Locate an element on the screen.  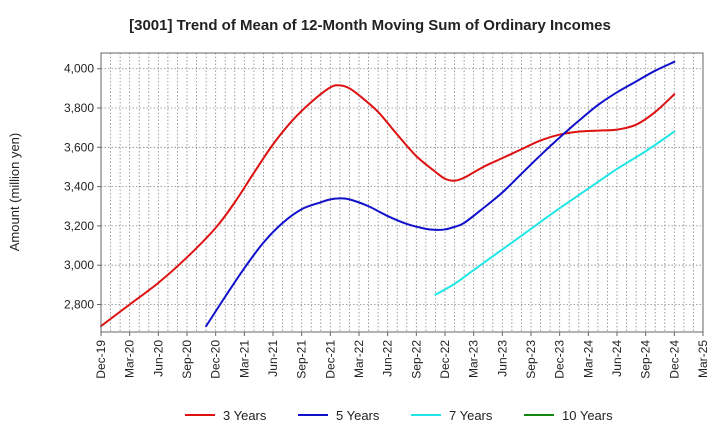
y-tick-label: 3,000 is located at coordinates (79, 265).